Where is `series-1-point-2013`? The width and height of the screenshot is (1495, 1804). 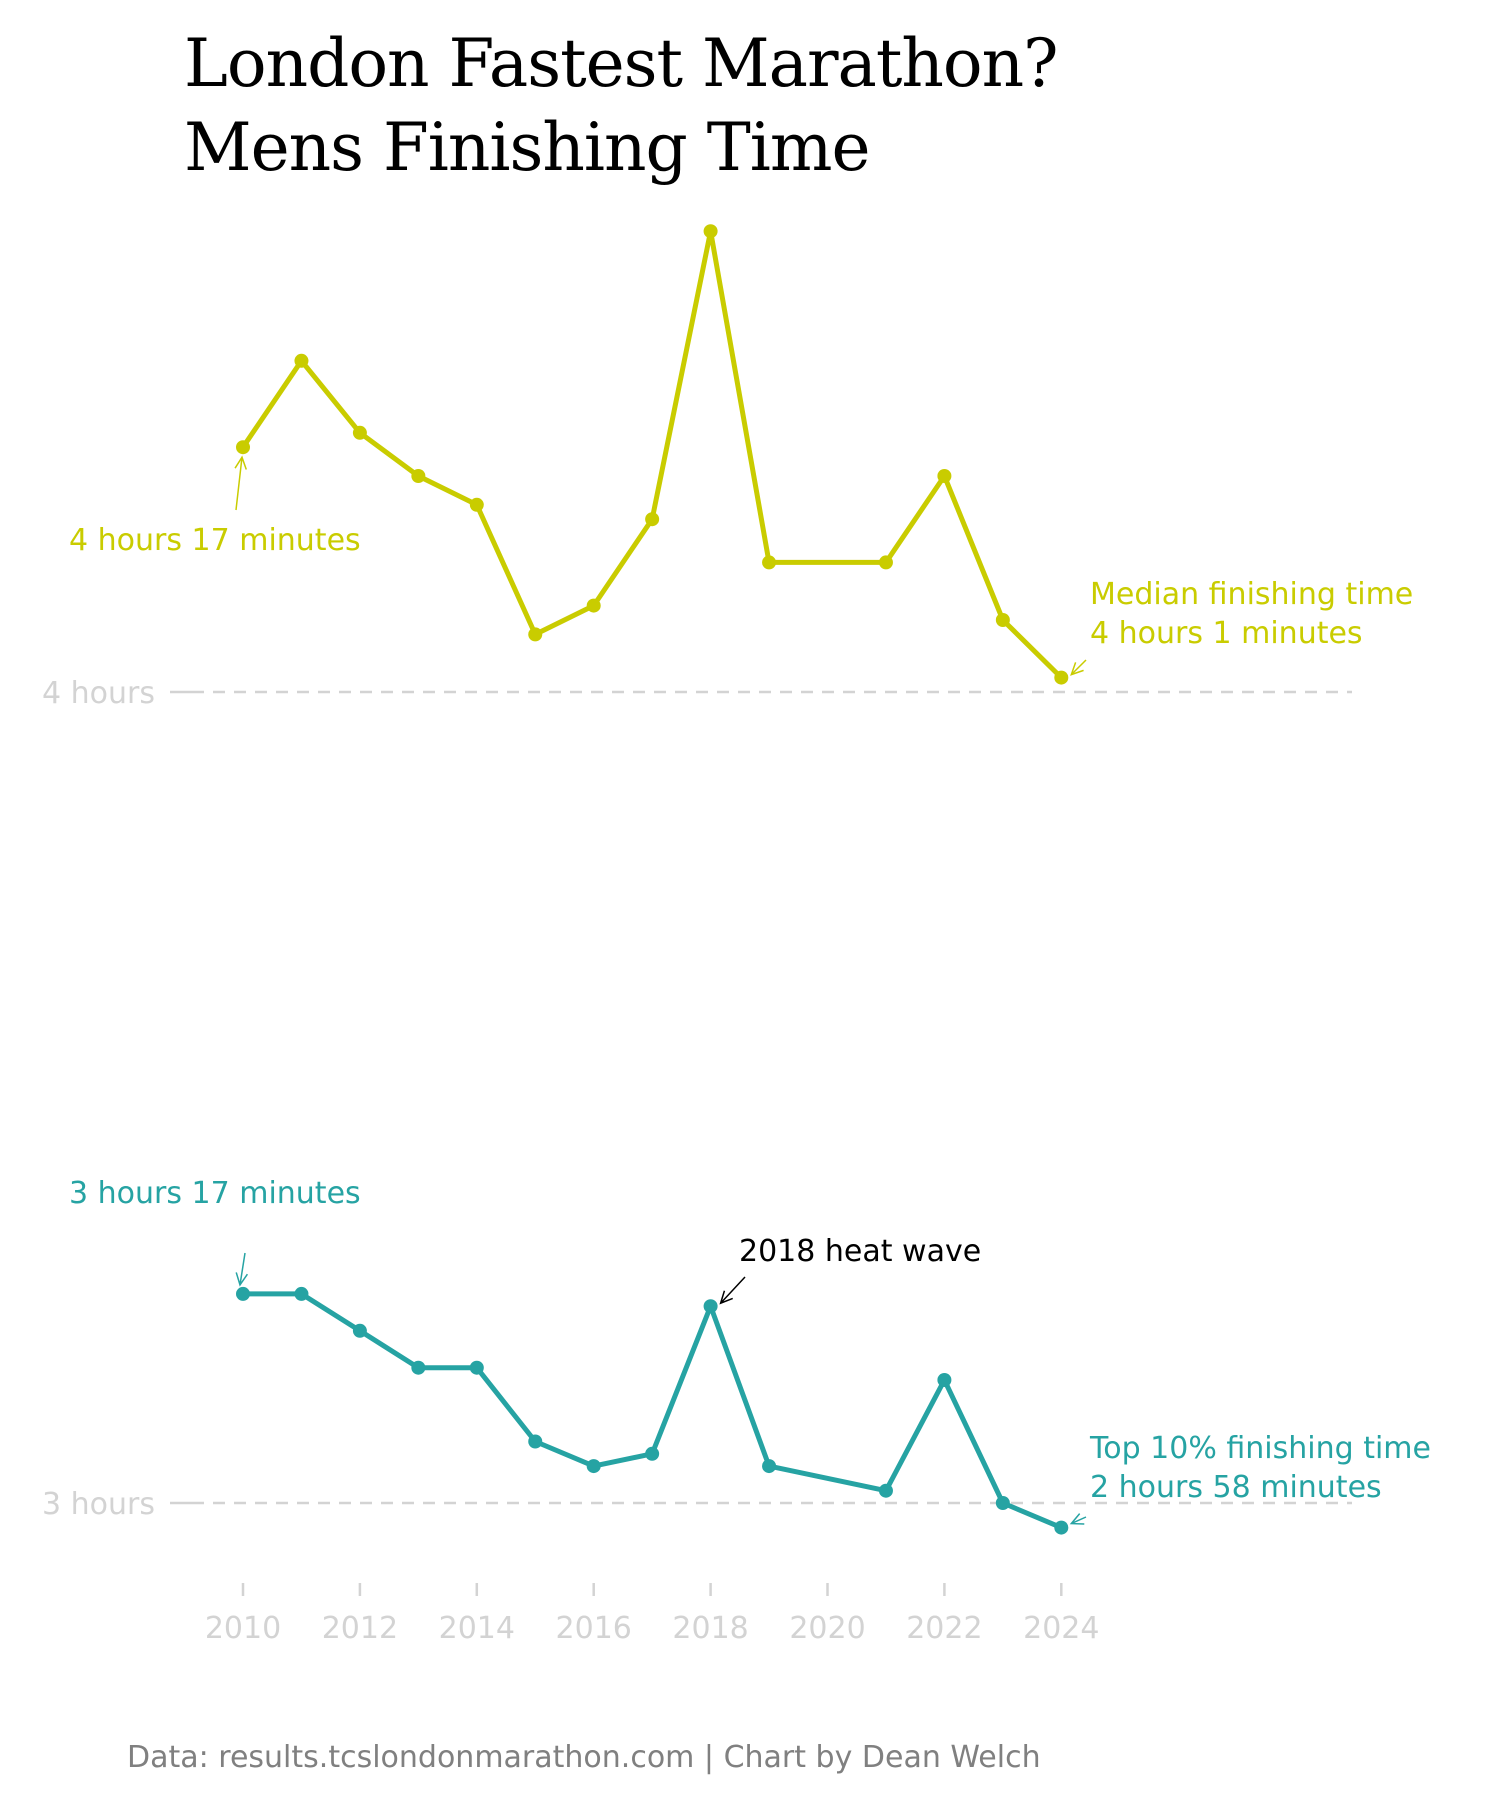 series-1-point-2013 is located at coordinates (418, 1367).